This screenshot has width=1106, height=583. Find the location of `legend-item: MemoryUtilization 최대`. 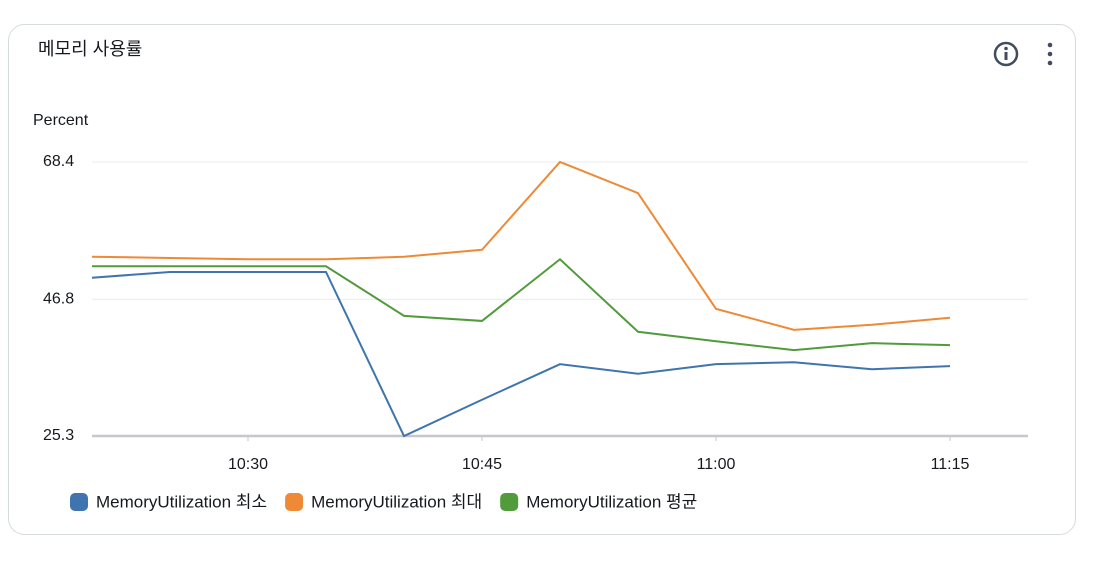

legend-item: MemoryUtilization 최대 is located at coordinates (383, 501).